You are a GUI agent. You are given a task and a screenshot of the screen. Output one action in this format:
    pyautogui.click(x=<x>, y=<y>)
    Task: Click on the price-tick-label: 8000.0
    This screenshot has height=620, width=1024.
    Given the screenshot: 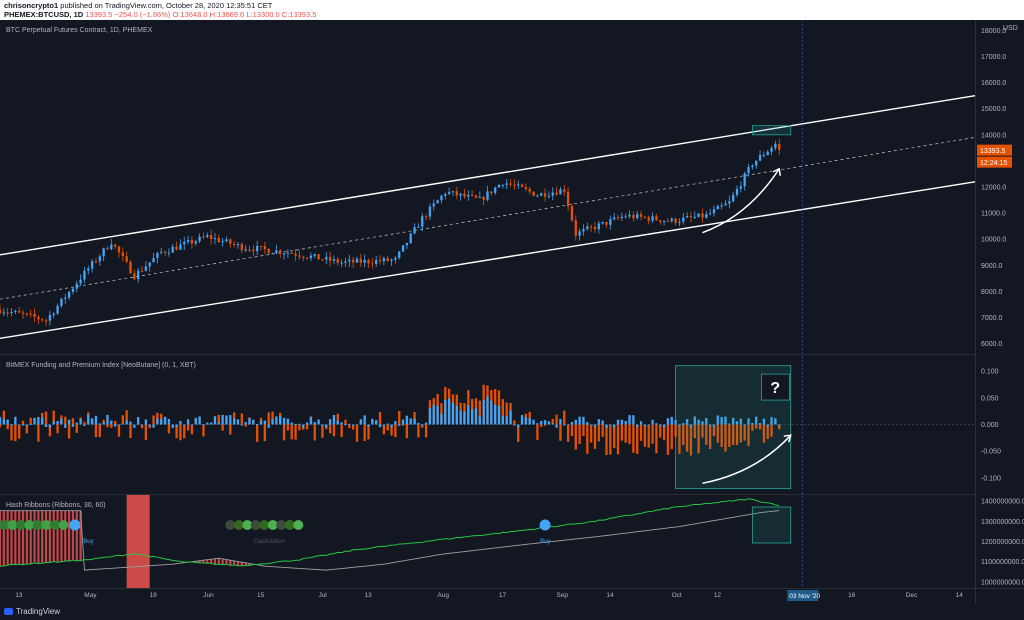 What is the action you would take?
    pyautogui.click(x=992, y=292)
    